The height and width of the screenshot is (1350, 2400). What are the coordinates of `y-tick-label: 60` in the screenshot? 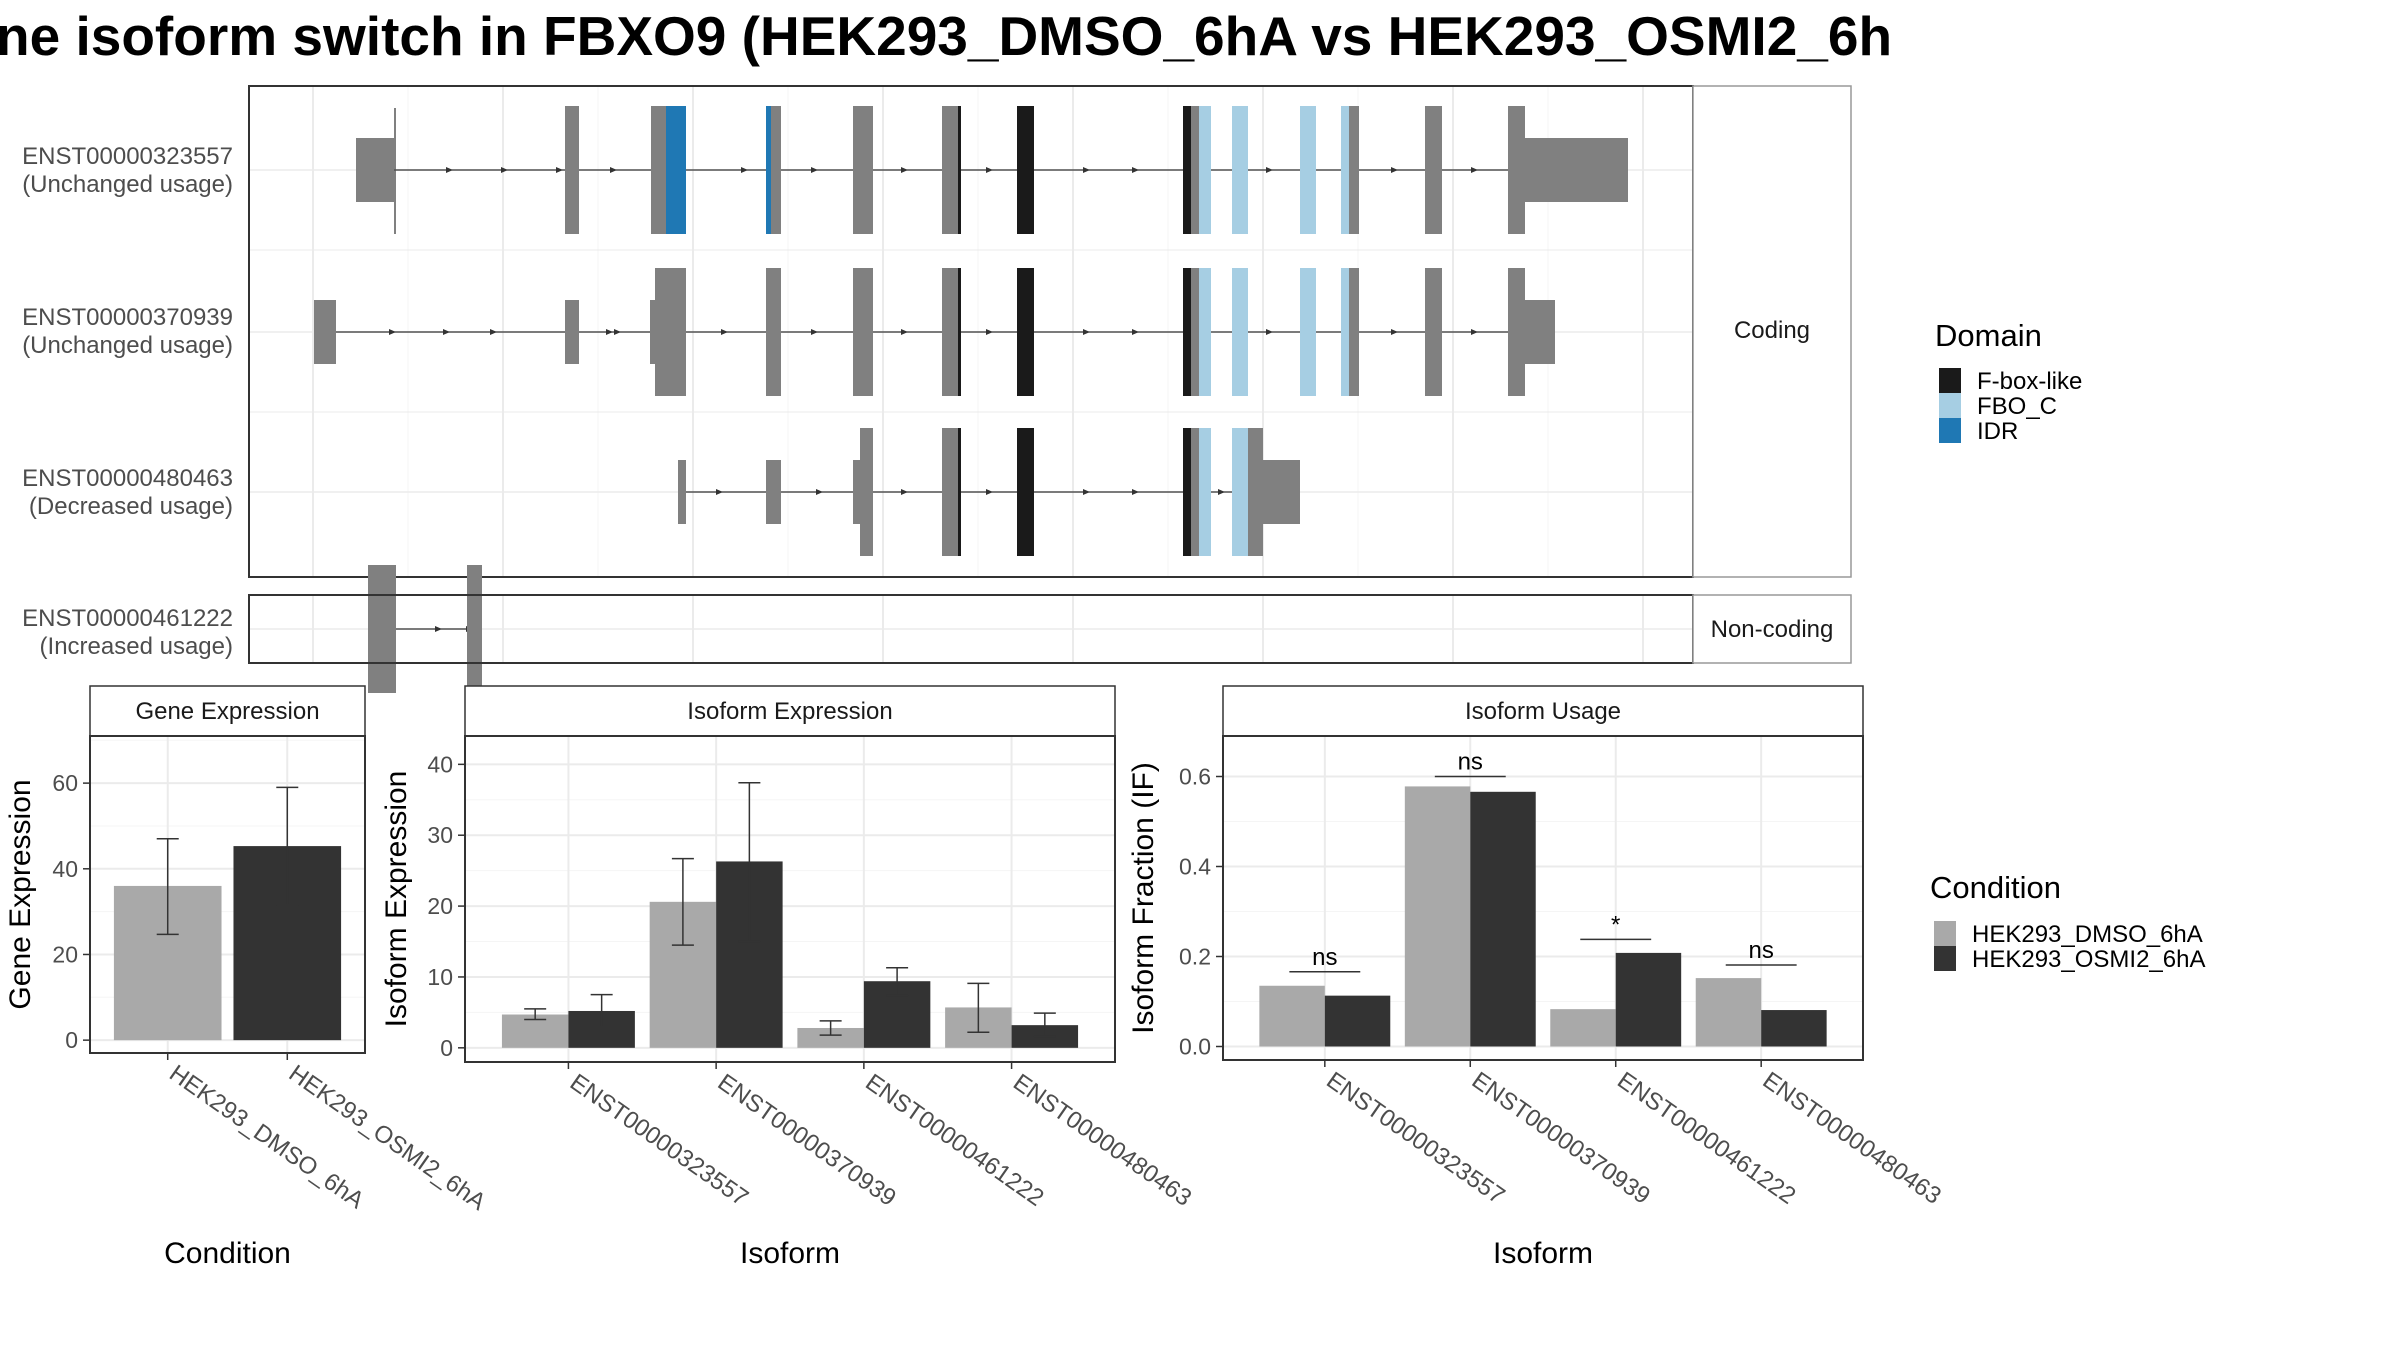 It's located at (65, 783).